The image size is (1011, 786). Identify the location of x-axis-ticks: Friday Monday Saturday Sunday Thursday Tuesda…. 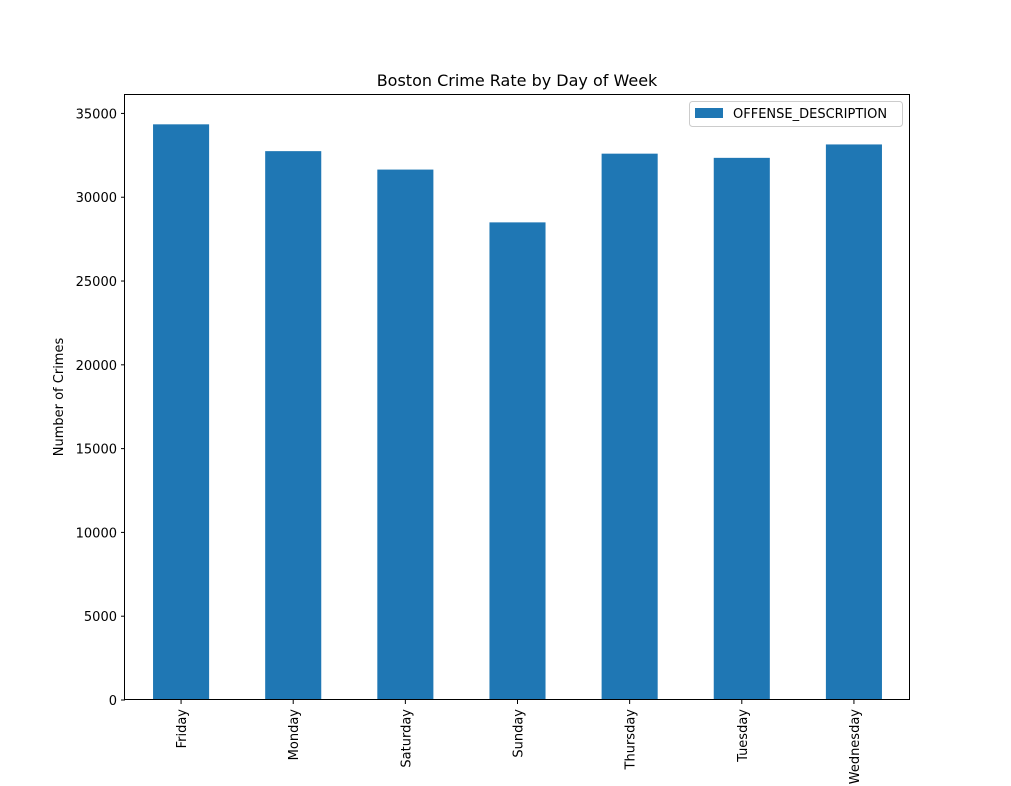
(519, 742).